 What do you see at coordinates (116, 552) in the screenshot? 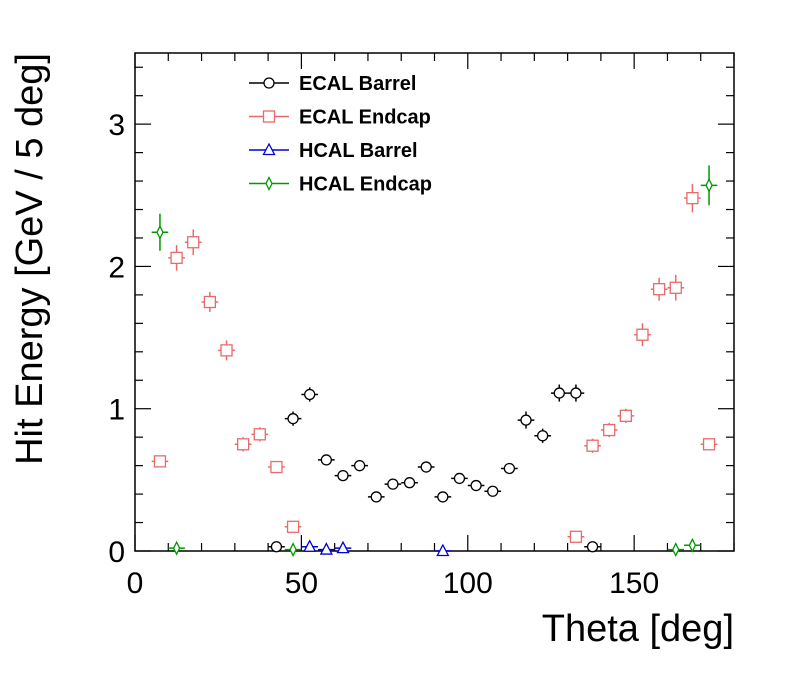
I see `y-tick-label: 0` at bounding box center [116, 552].